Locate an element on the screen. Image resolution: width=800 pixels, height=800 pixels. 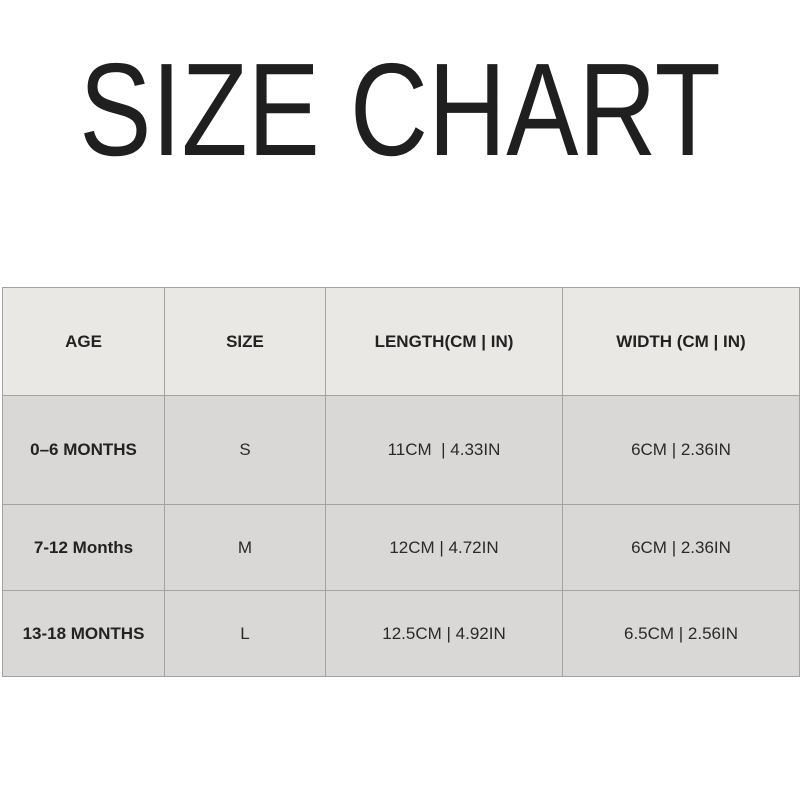
cell-size: S is located at coordinates (245, 450).